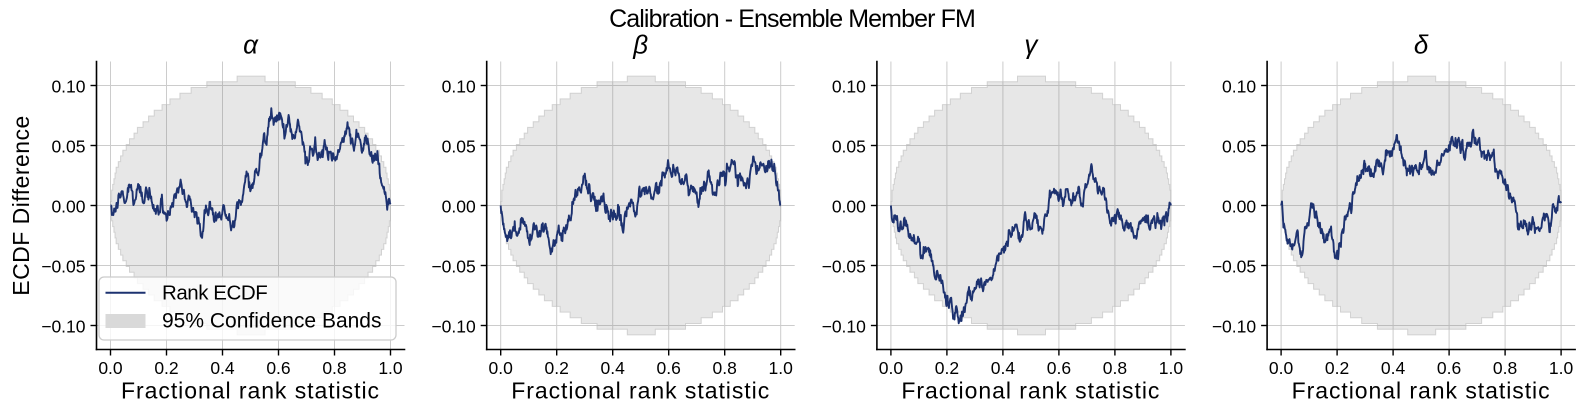 This screenshot has width=1583, height=418. Describe the element at coordinates (251, 45) in the screenshot. I see `svg-text: α` at that location.